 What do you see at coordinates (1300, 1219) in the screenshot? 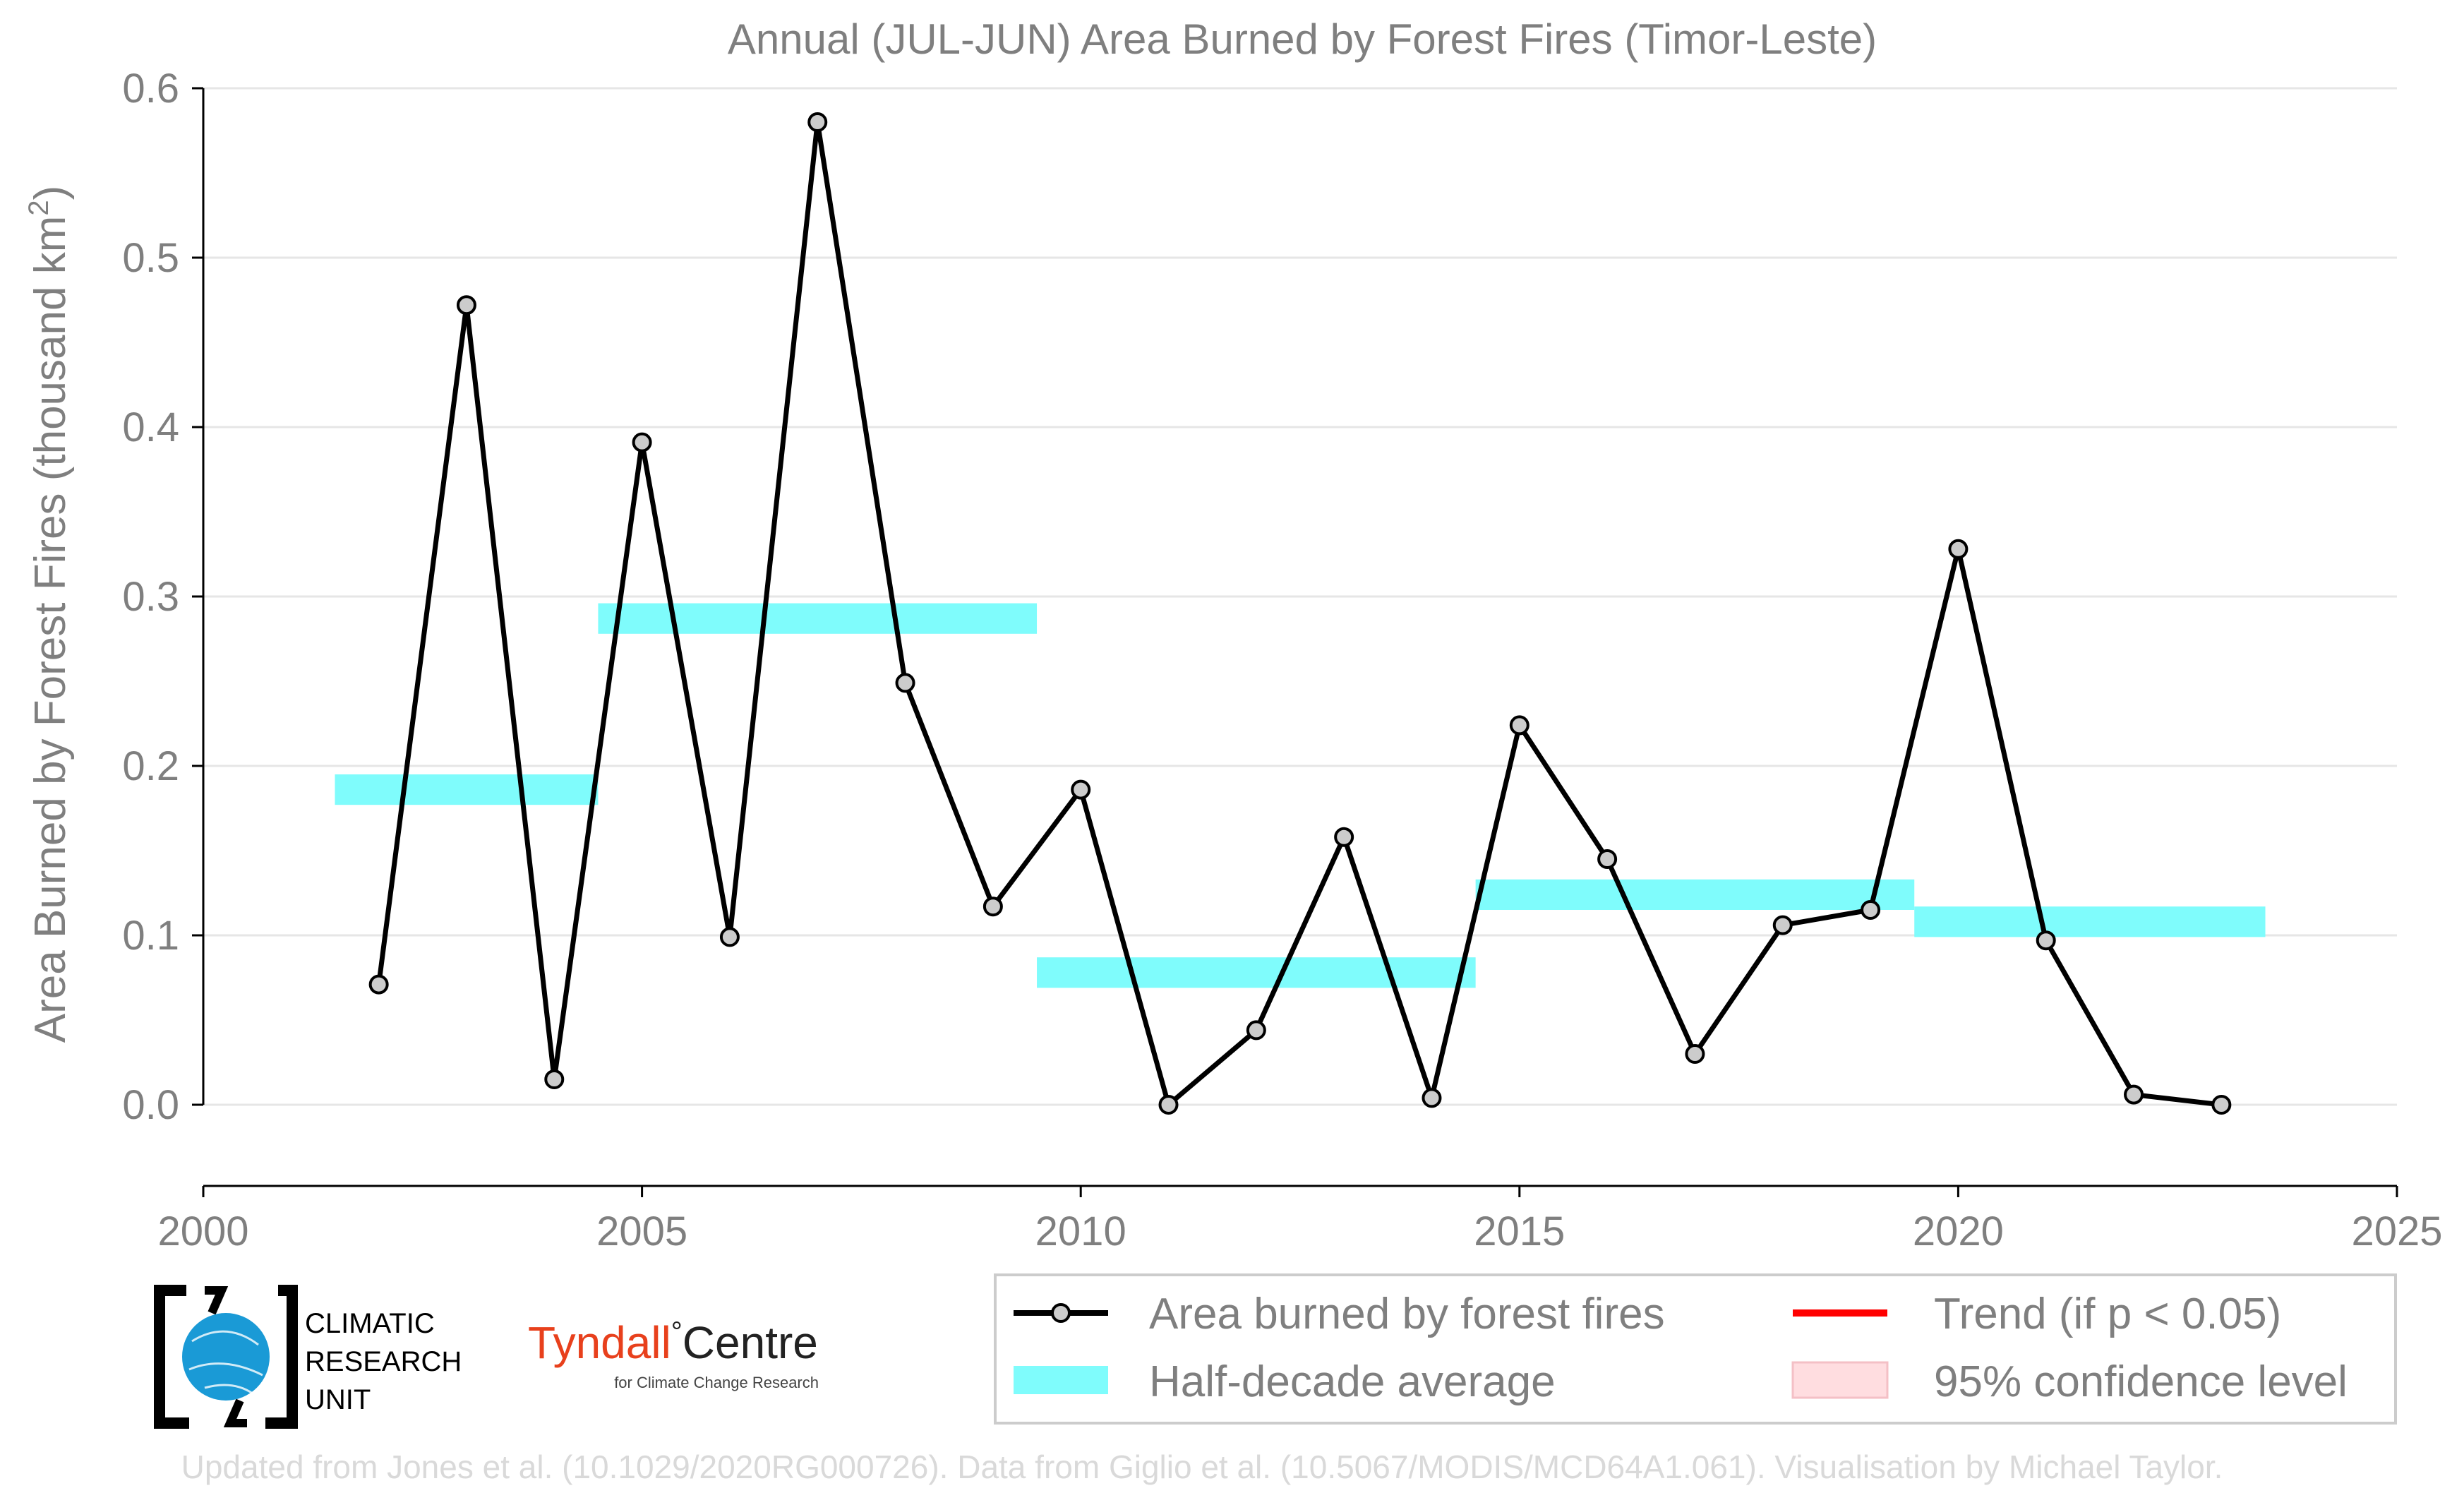
I see `x-axis: 2000 2005 2010 2015 2020 2025` at bounding box center [1300, 1219].